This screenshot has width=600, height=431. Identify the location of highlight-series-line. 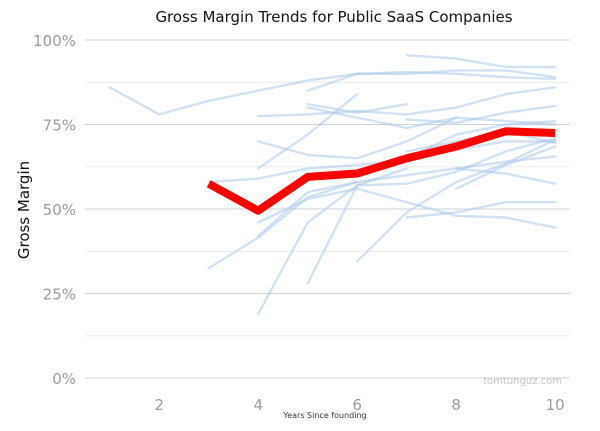
(381, 171).